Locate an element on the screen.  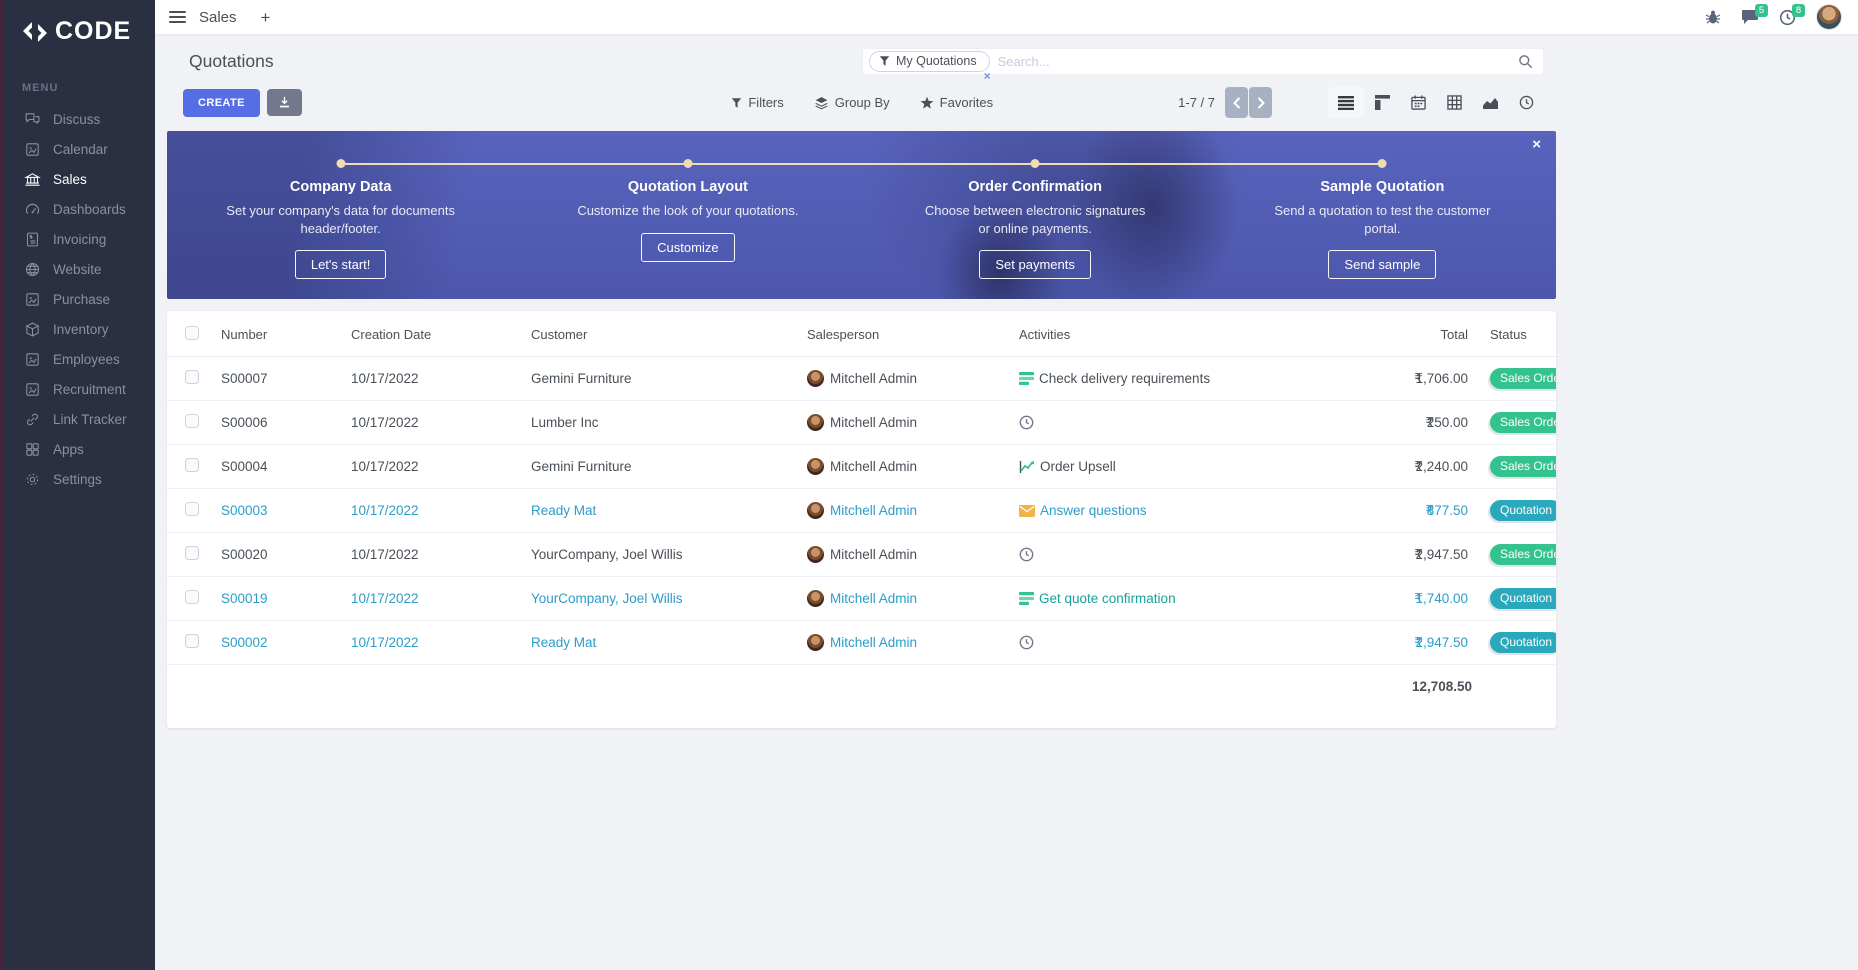
sidebar-item-link-tracker: Link Tracker is located at coordinates (77, 419).